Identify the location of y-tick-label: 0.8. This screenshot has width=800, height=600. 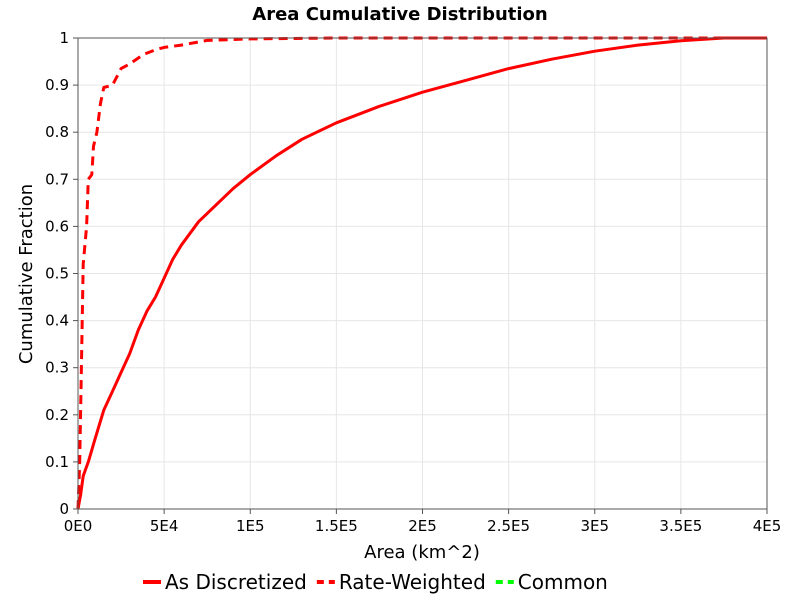
(57, 132).